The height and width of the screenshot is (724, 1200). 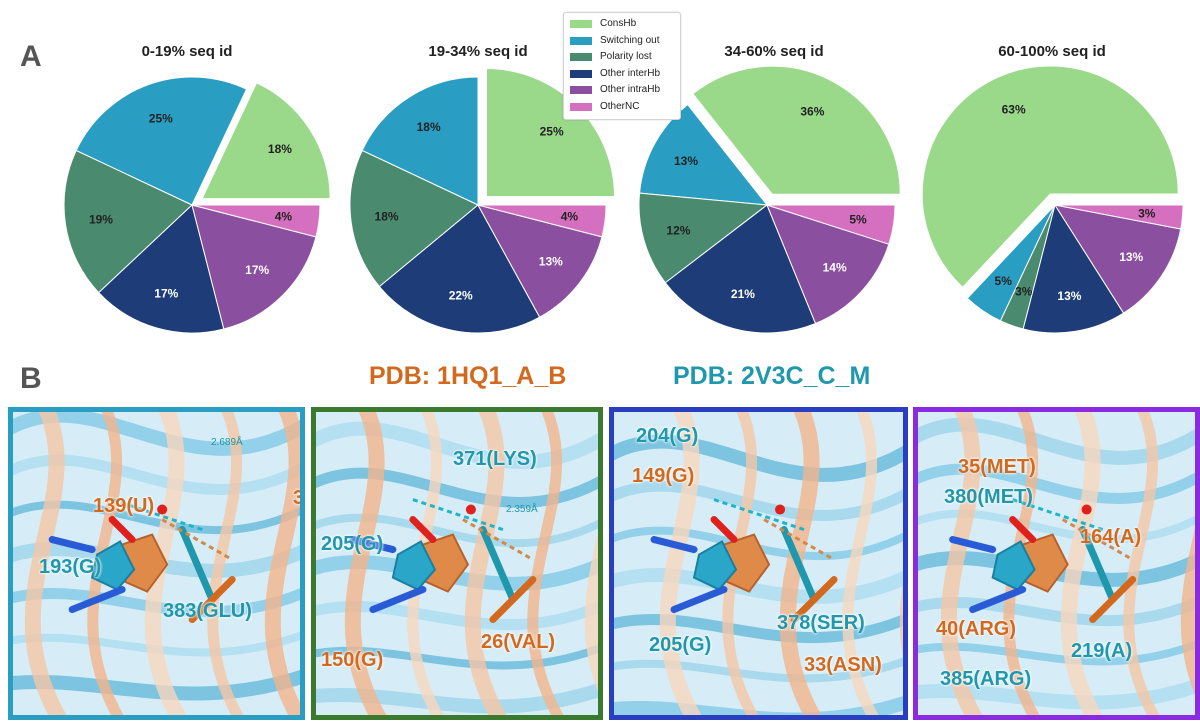 I want to click on legend-item: OtherNC, so click(x=624, y=107).